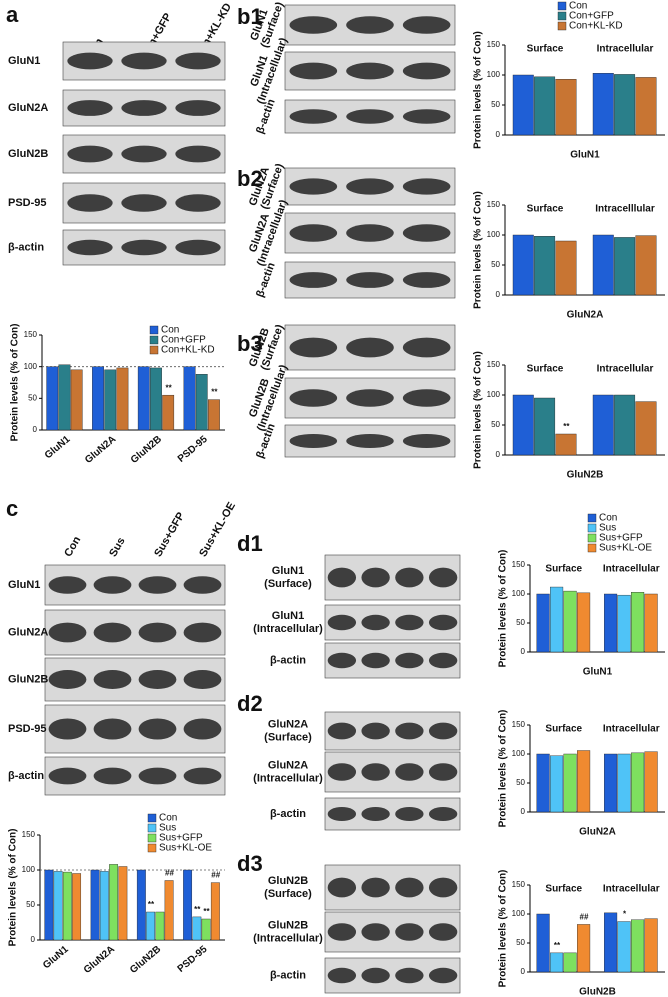 This screenshot has width=668, height=997. Describe the element at coordinates (494, 394) in the screenshot. I see `y-tick-label: 100` at that location.